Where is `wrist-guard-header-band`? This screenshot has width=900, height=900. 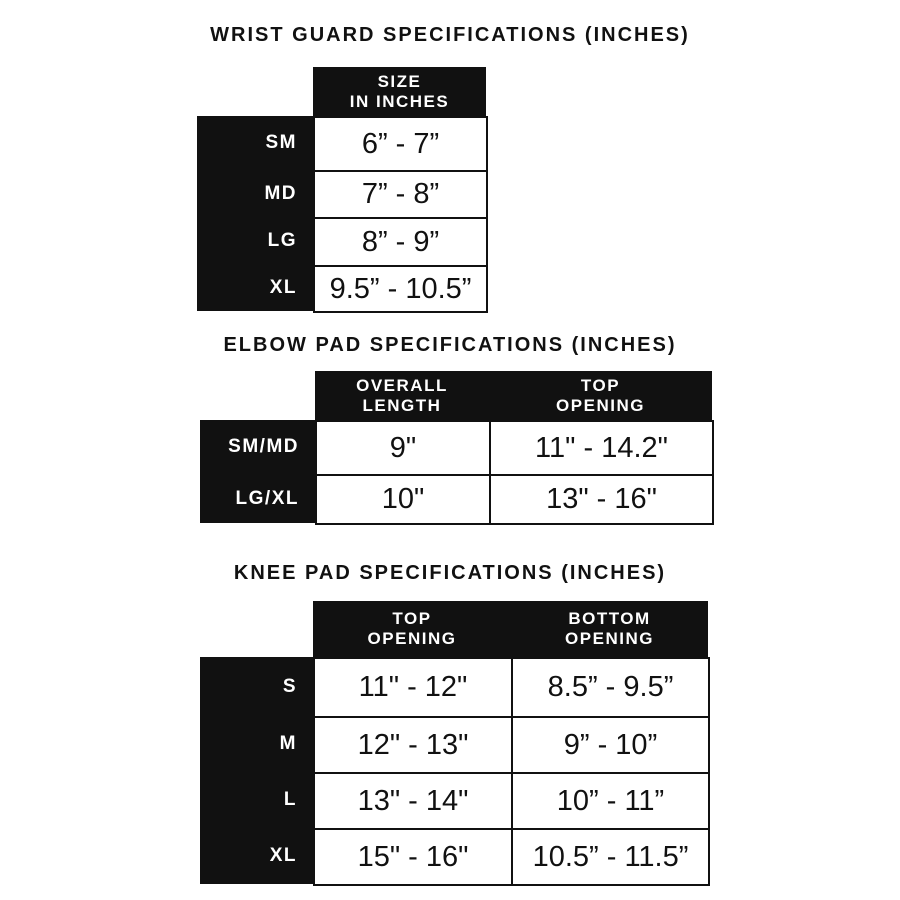 wrist-guard-header-band is located at coordinates (399, 91).